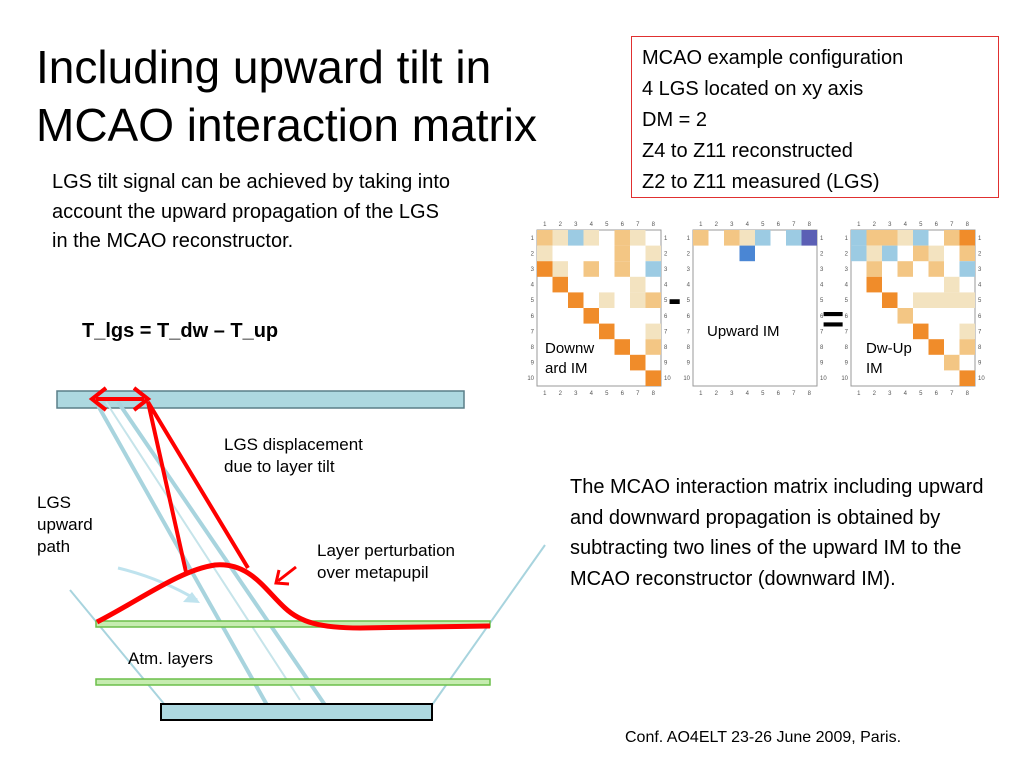 The image size is (1024, 768). Describe the element at coordinates (599, 309) in the screenshot. I see `downward-im-matrix: 1 1 2 2 3 3 4 4 5 5 6 6 7 7 8 8 1 1 2 2 3 3 4 4 5 5 6 6 7 7 8 8 9 9 10 10` at that location.